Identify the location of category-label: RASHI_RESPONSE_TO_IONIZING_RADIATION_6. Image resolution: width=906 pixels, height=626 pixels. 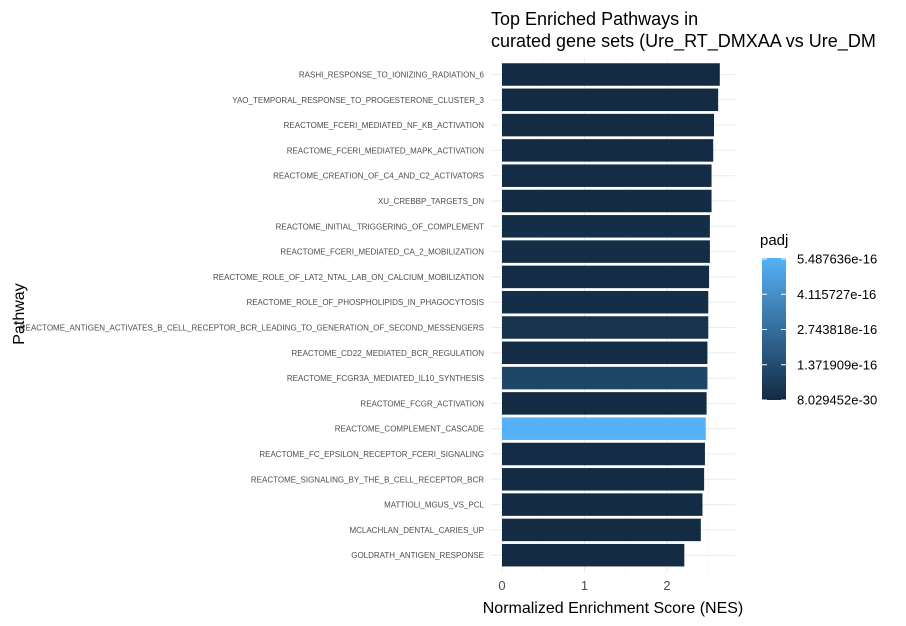
(392, 75).